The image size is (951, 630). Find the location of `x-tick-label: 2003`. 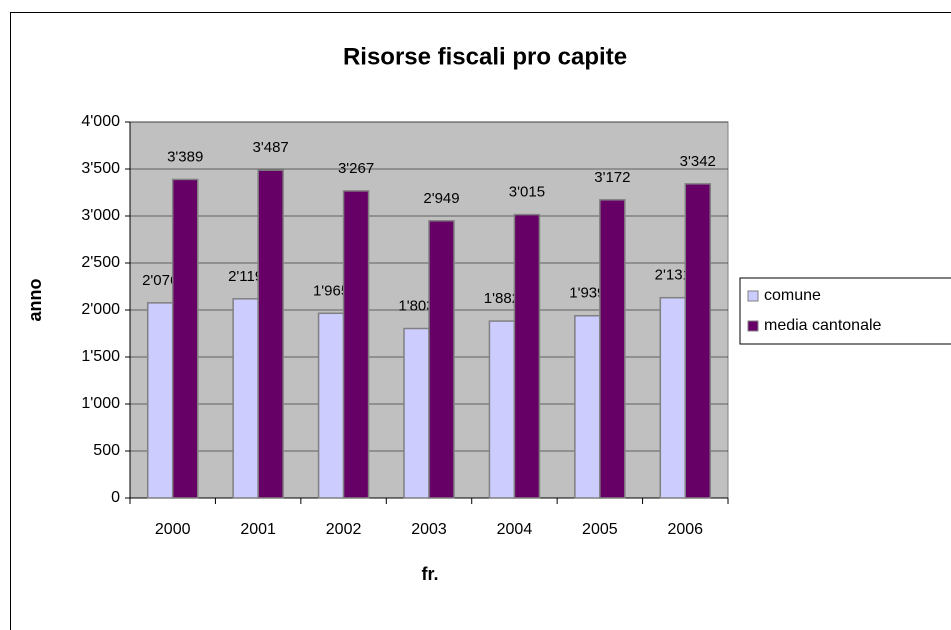

x-tick-label: 2003 is located at coordinates (429, 529).